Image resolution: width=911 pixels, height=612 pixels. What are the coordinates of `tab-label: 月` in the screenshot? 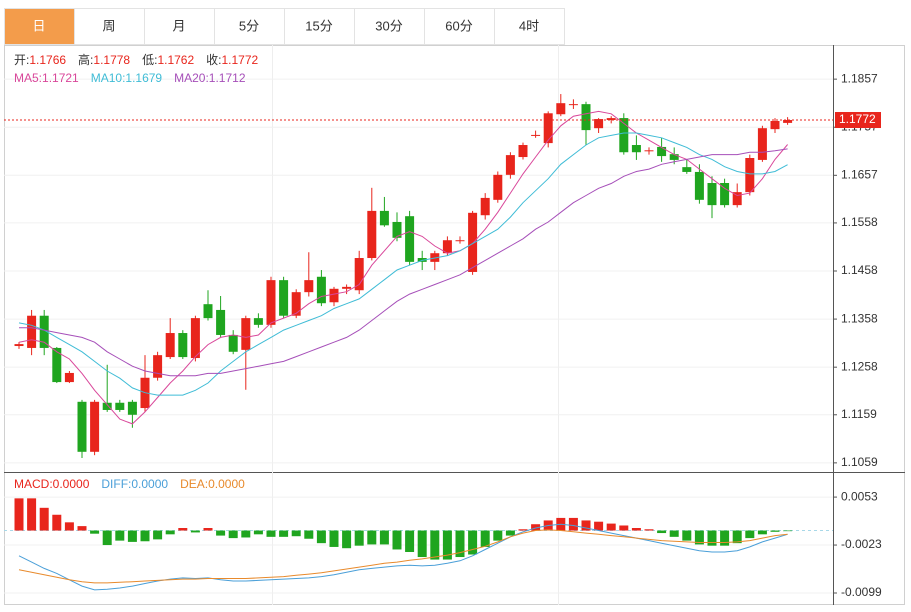 It's located at (178, 25).